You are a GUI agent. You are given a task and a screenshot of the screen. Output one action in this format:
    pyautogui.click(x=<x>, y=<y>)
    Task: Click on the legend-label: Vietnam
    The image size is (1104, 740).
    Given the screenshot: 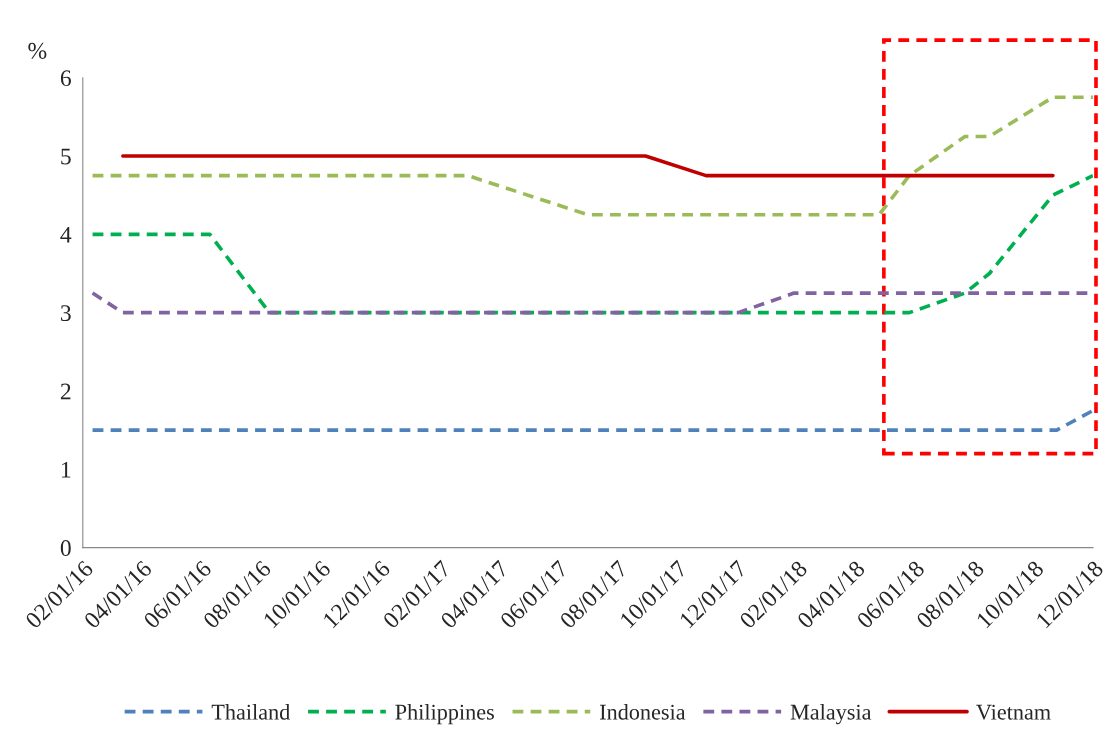 What is the action you would take?
    pyautogui.click(x=1013, y=712)
    